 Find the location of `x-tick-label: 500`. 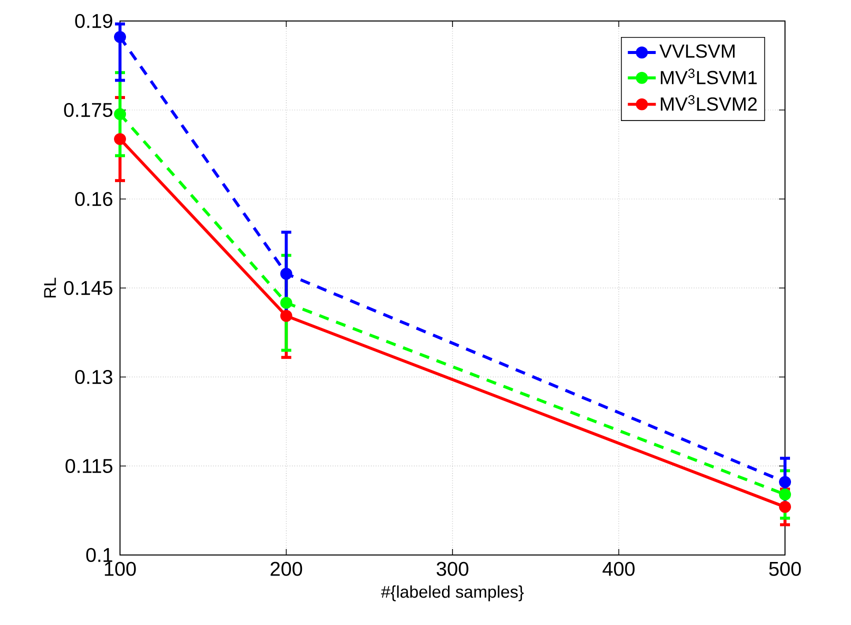

x-tick-label: 500 is located at coordinates (785, 569).